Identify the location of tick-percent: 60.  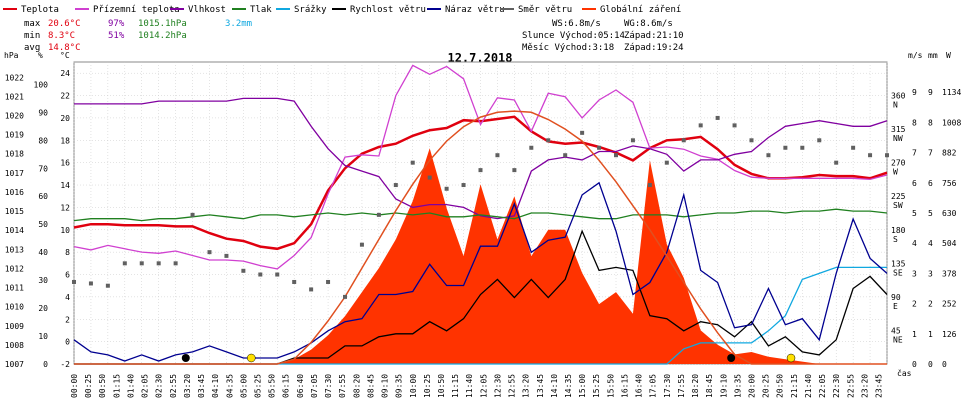
(43, 196).